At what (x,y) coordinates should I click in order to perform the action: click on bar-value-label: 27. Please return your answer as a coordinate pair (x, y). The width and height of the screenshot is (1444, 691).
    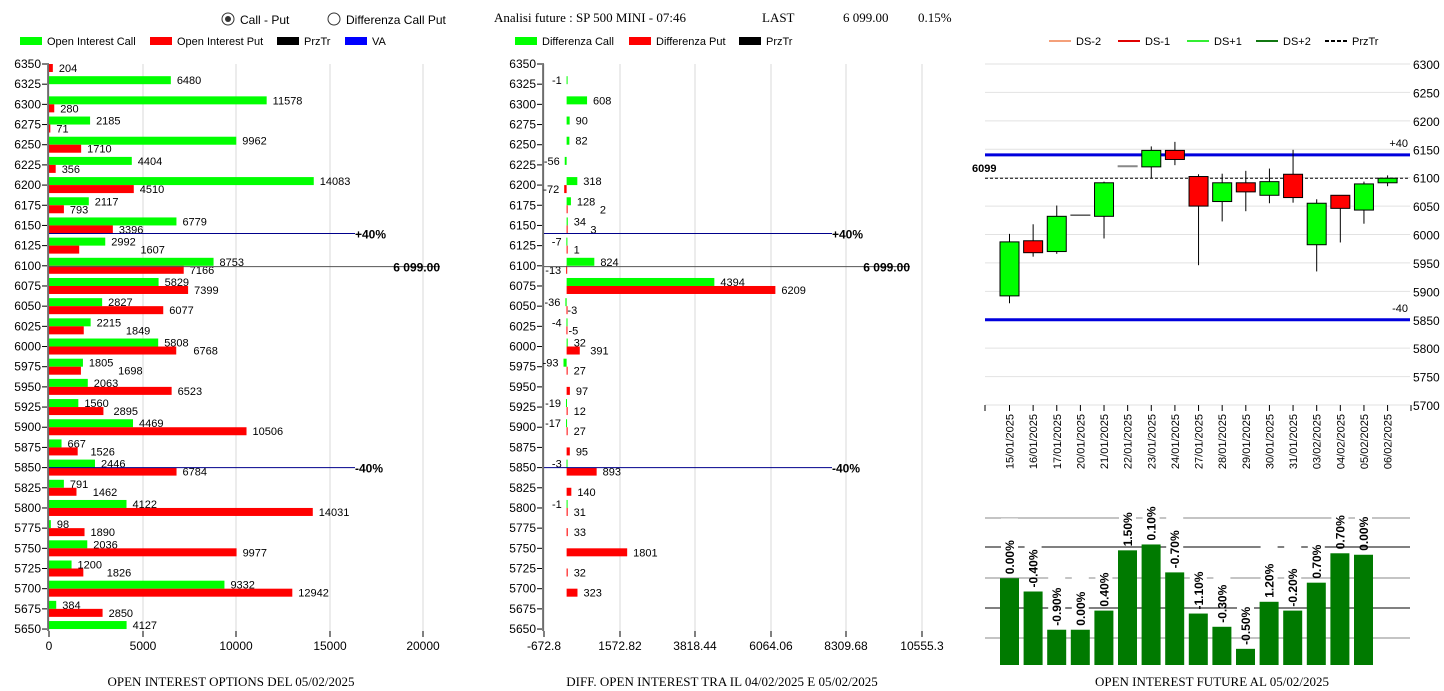
    Looking at the image, I should click on (580, 432).